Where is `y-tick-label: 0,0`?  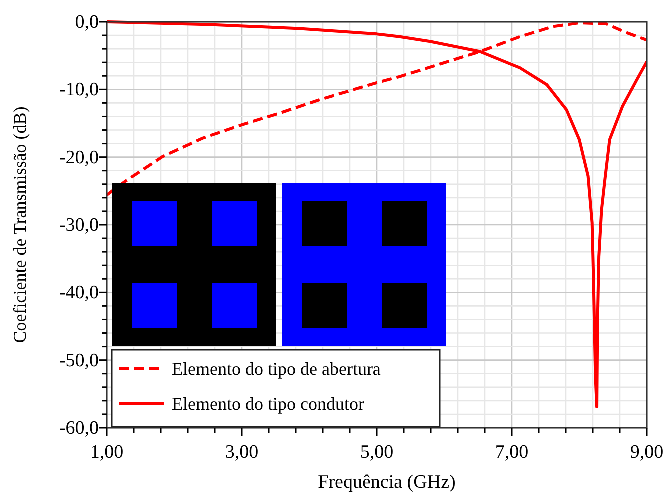 y-tick-label: 0,0 is located at coordinates (87, 22).